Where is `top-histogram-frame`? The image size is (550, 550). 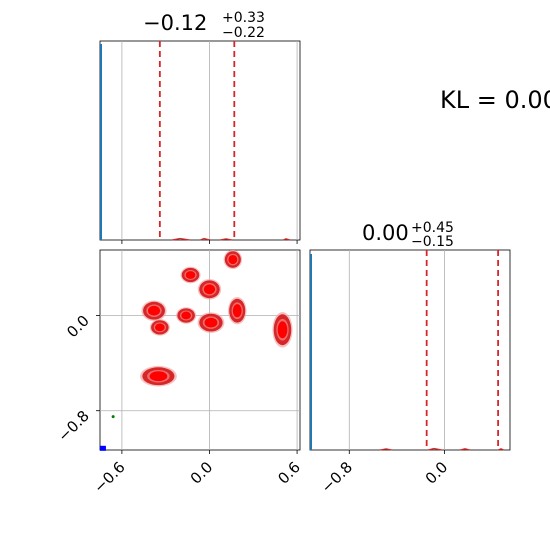 top-histogram-frame is located at coordinates (200, 140).